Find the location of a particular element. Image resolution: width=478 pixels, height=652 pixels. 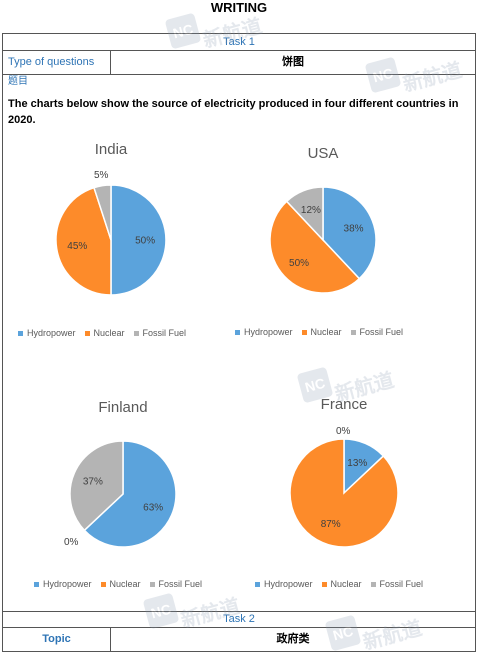

question-type-label: Type of questions is located at coordinates (57, 62).